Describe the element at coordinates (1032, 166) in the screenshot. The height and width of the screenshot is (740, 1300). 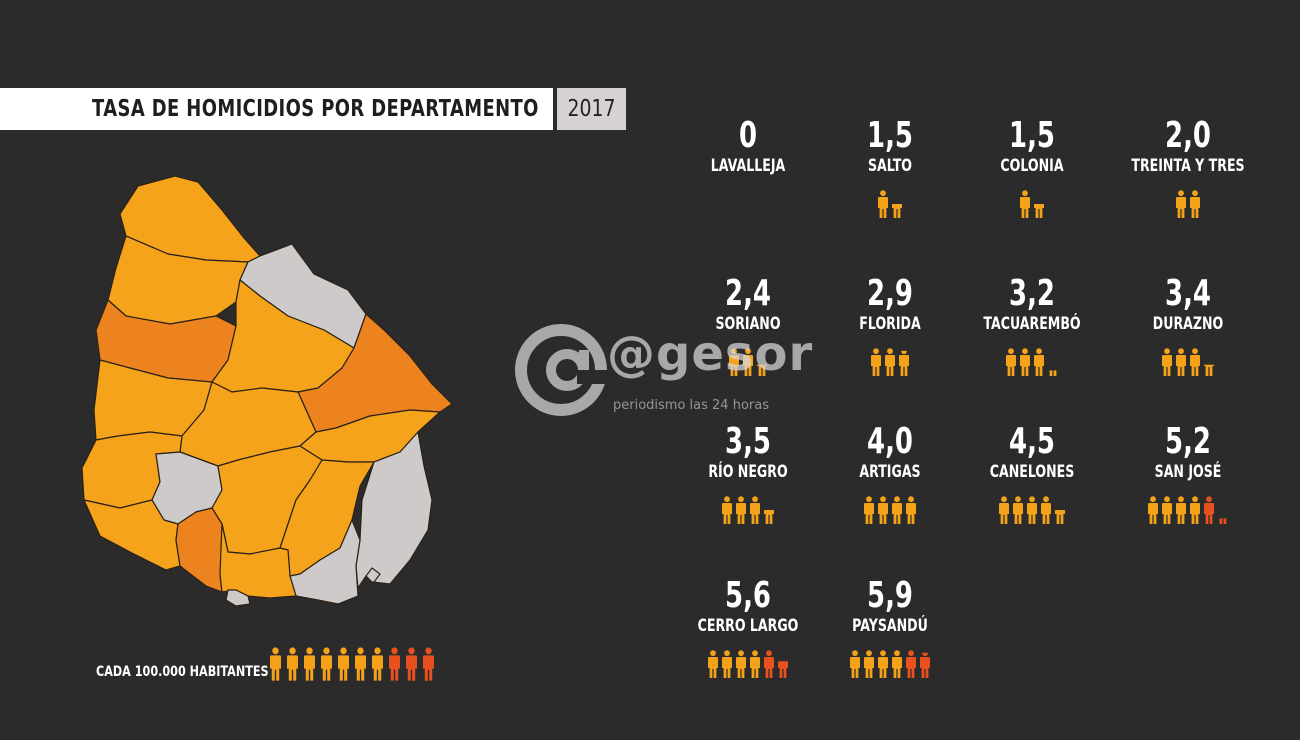
I see `department-name: COLONIA` at that location.